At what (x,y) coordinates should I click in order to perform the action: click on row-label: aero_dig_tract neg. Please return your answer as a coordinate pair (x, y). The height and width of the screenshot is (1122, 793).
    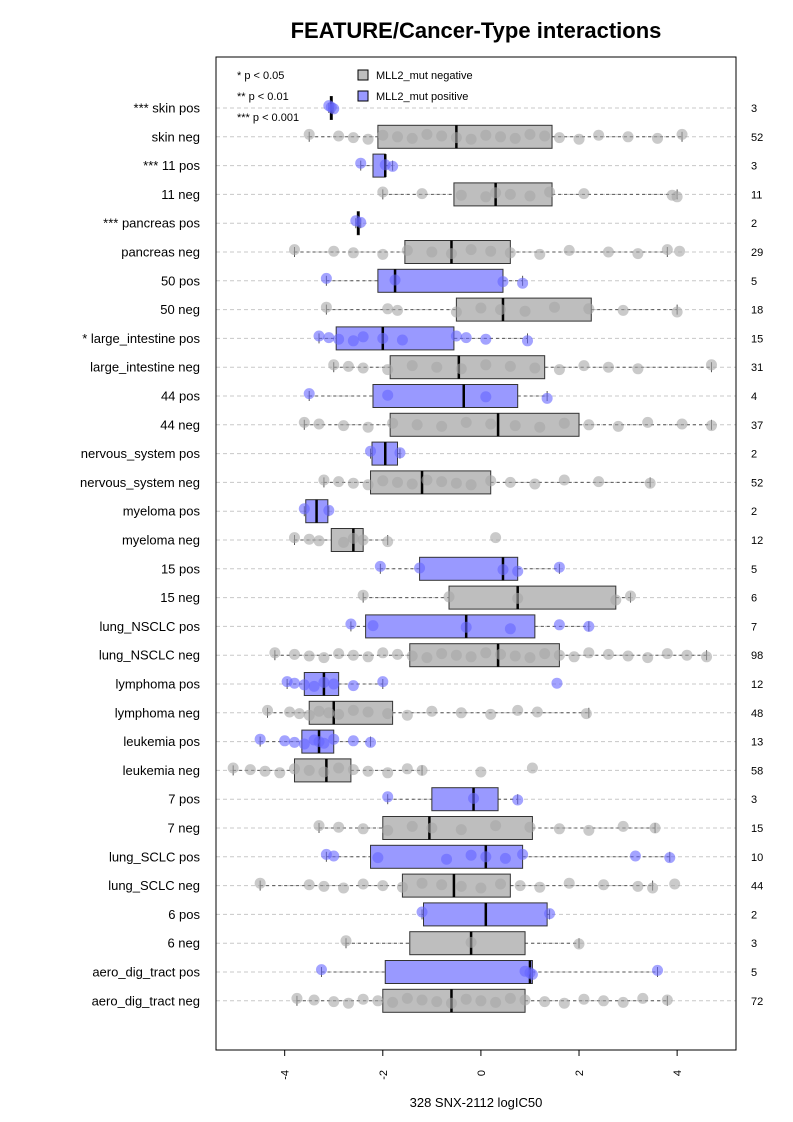
    Looking at the image, I should click on (146, 1000).